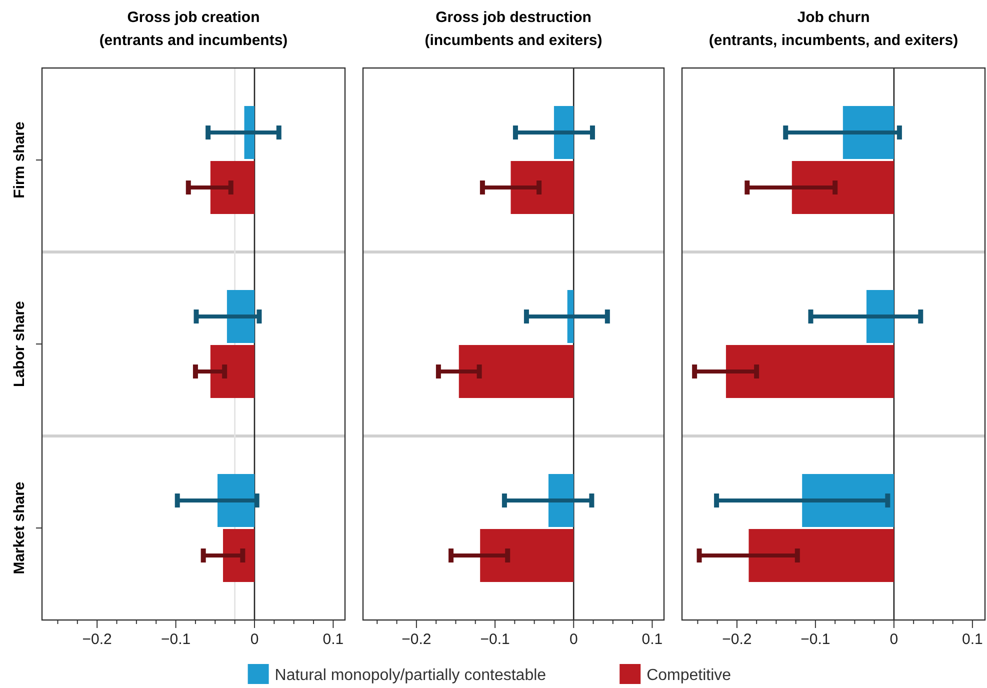 The width and height of the screenshot is (987, 688). What do you see at coordinates (514, 17) in the screenshot?
I see `chart-title: Gross job destruction` at bounding box center [514, 17].